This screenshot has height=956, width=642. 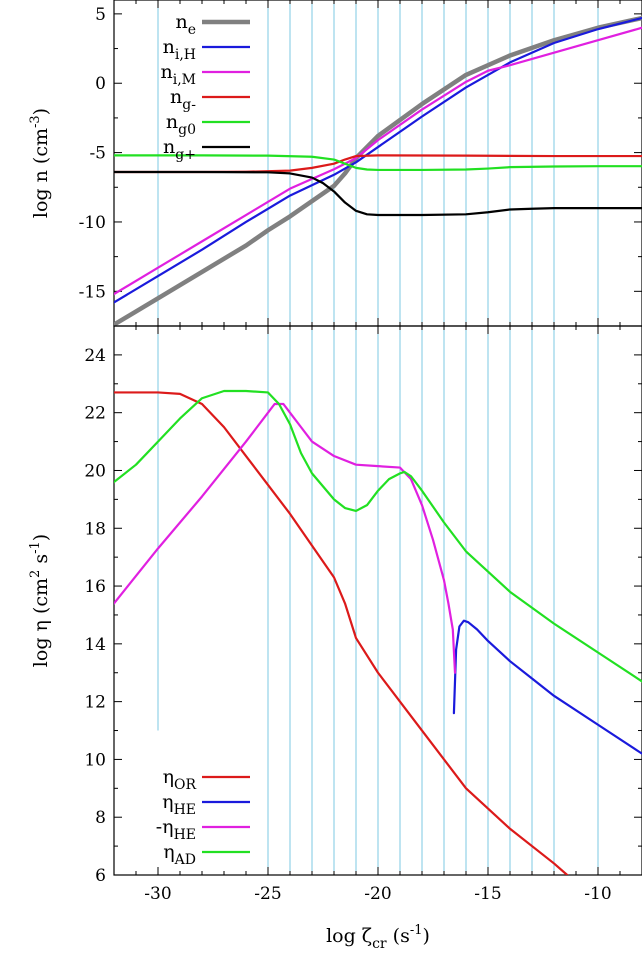 I want to click on legend-label: ηHE, so click(x=179, y=804).